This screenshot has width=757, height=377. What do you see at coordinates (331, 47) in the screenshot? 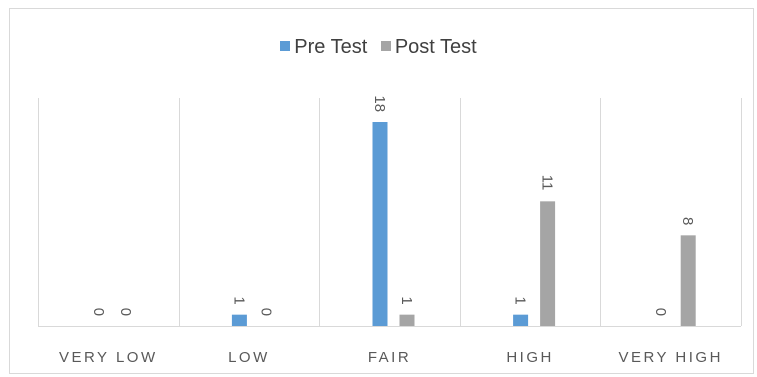
I see `legend-label-pre-test: Pre Test` at bounding box center [331, 47].